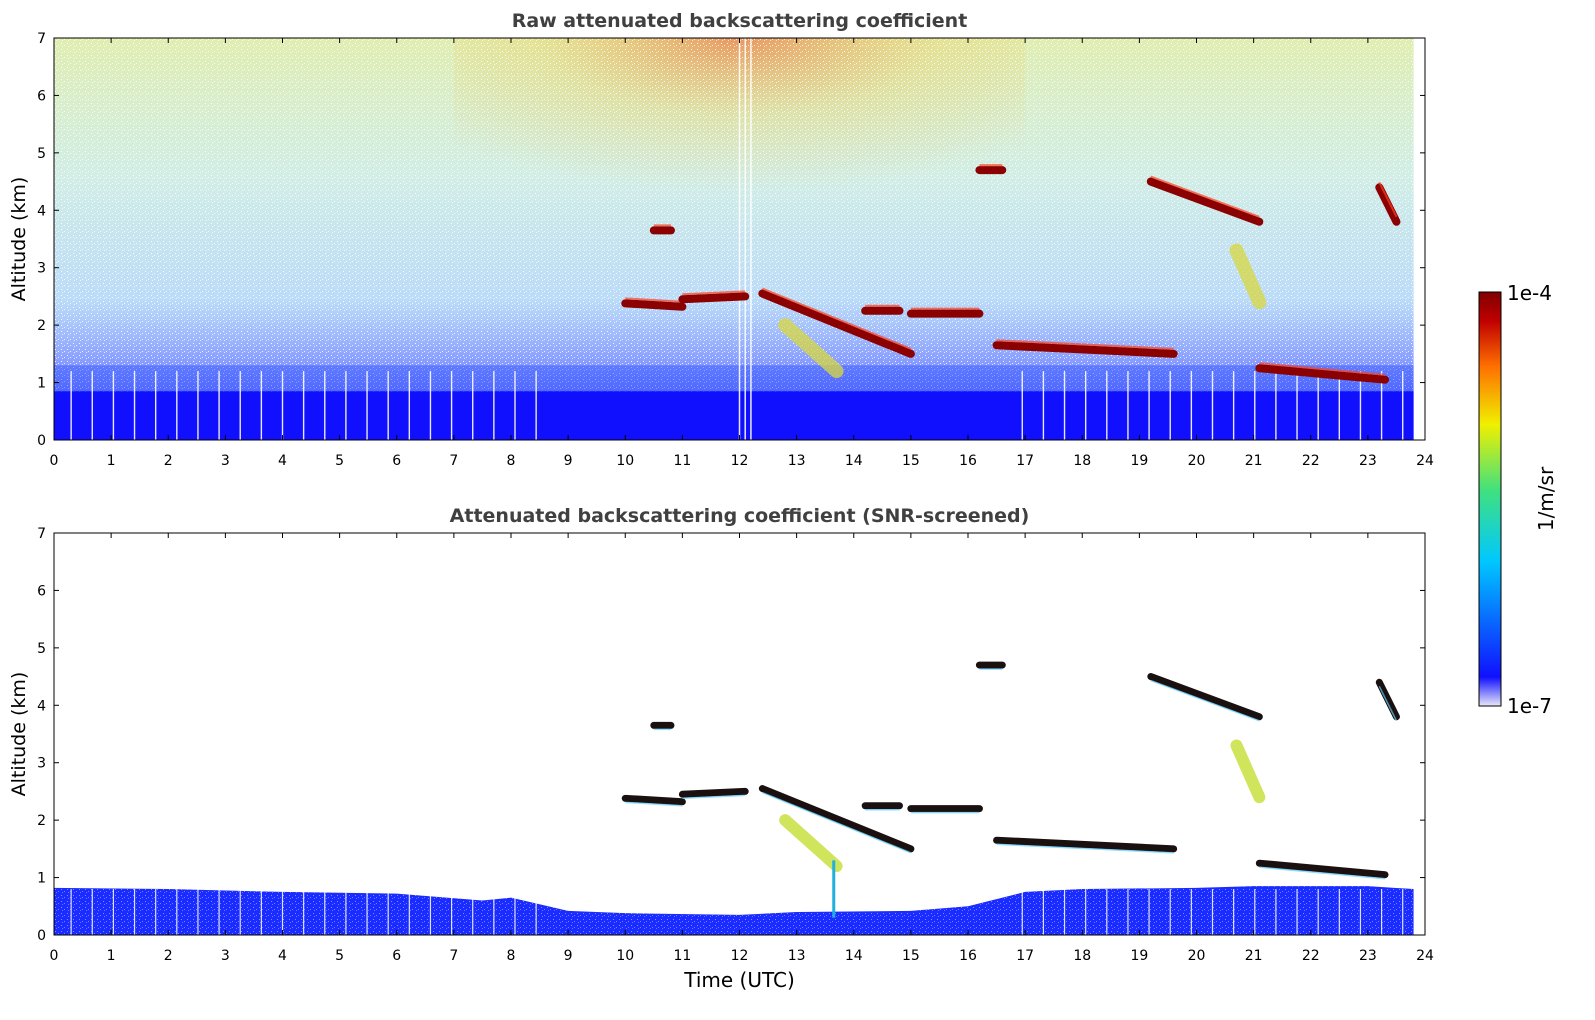 The height and width of the screenshot is (1020, 1595). What do you see at coordinates (734, 415) in the screenshot?
I see `boundary-layer` at bounding box center [734, 415].